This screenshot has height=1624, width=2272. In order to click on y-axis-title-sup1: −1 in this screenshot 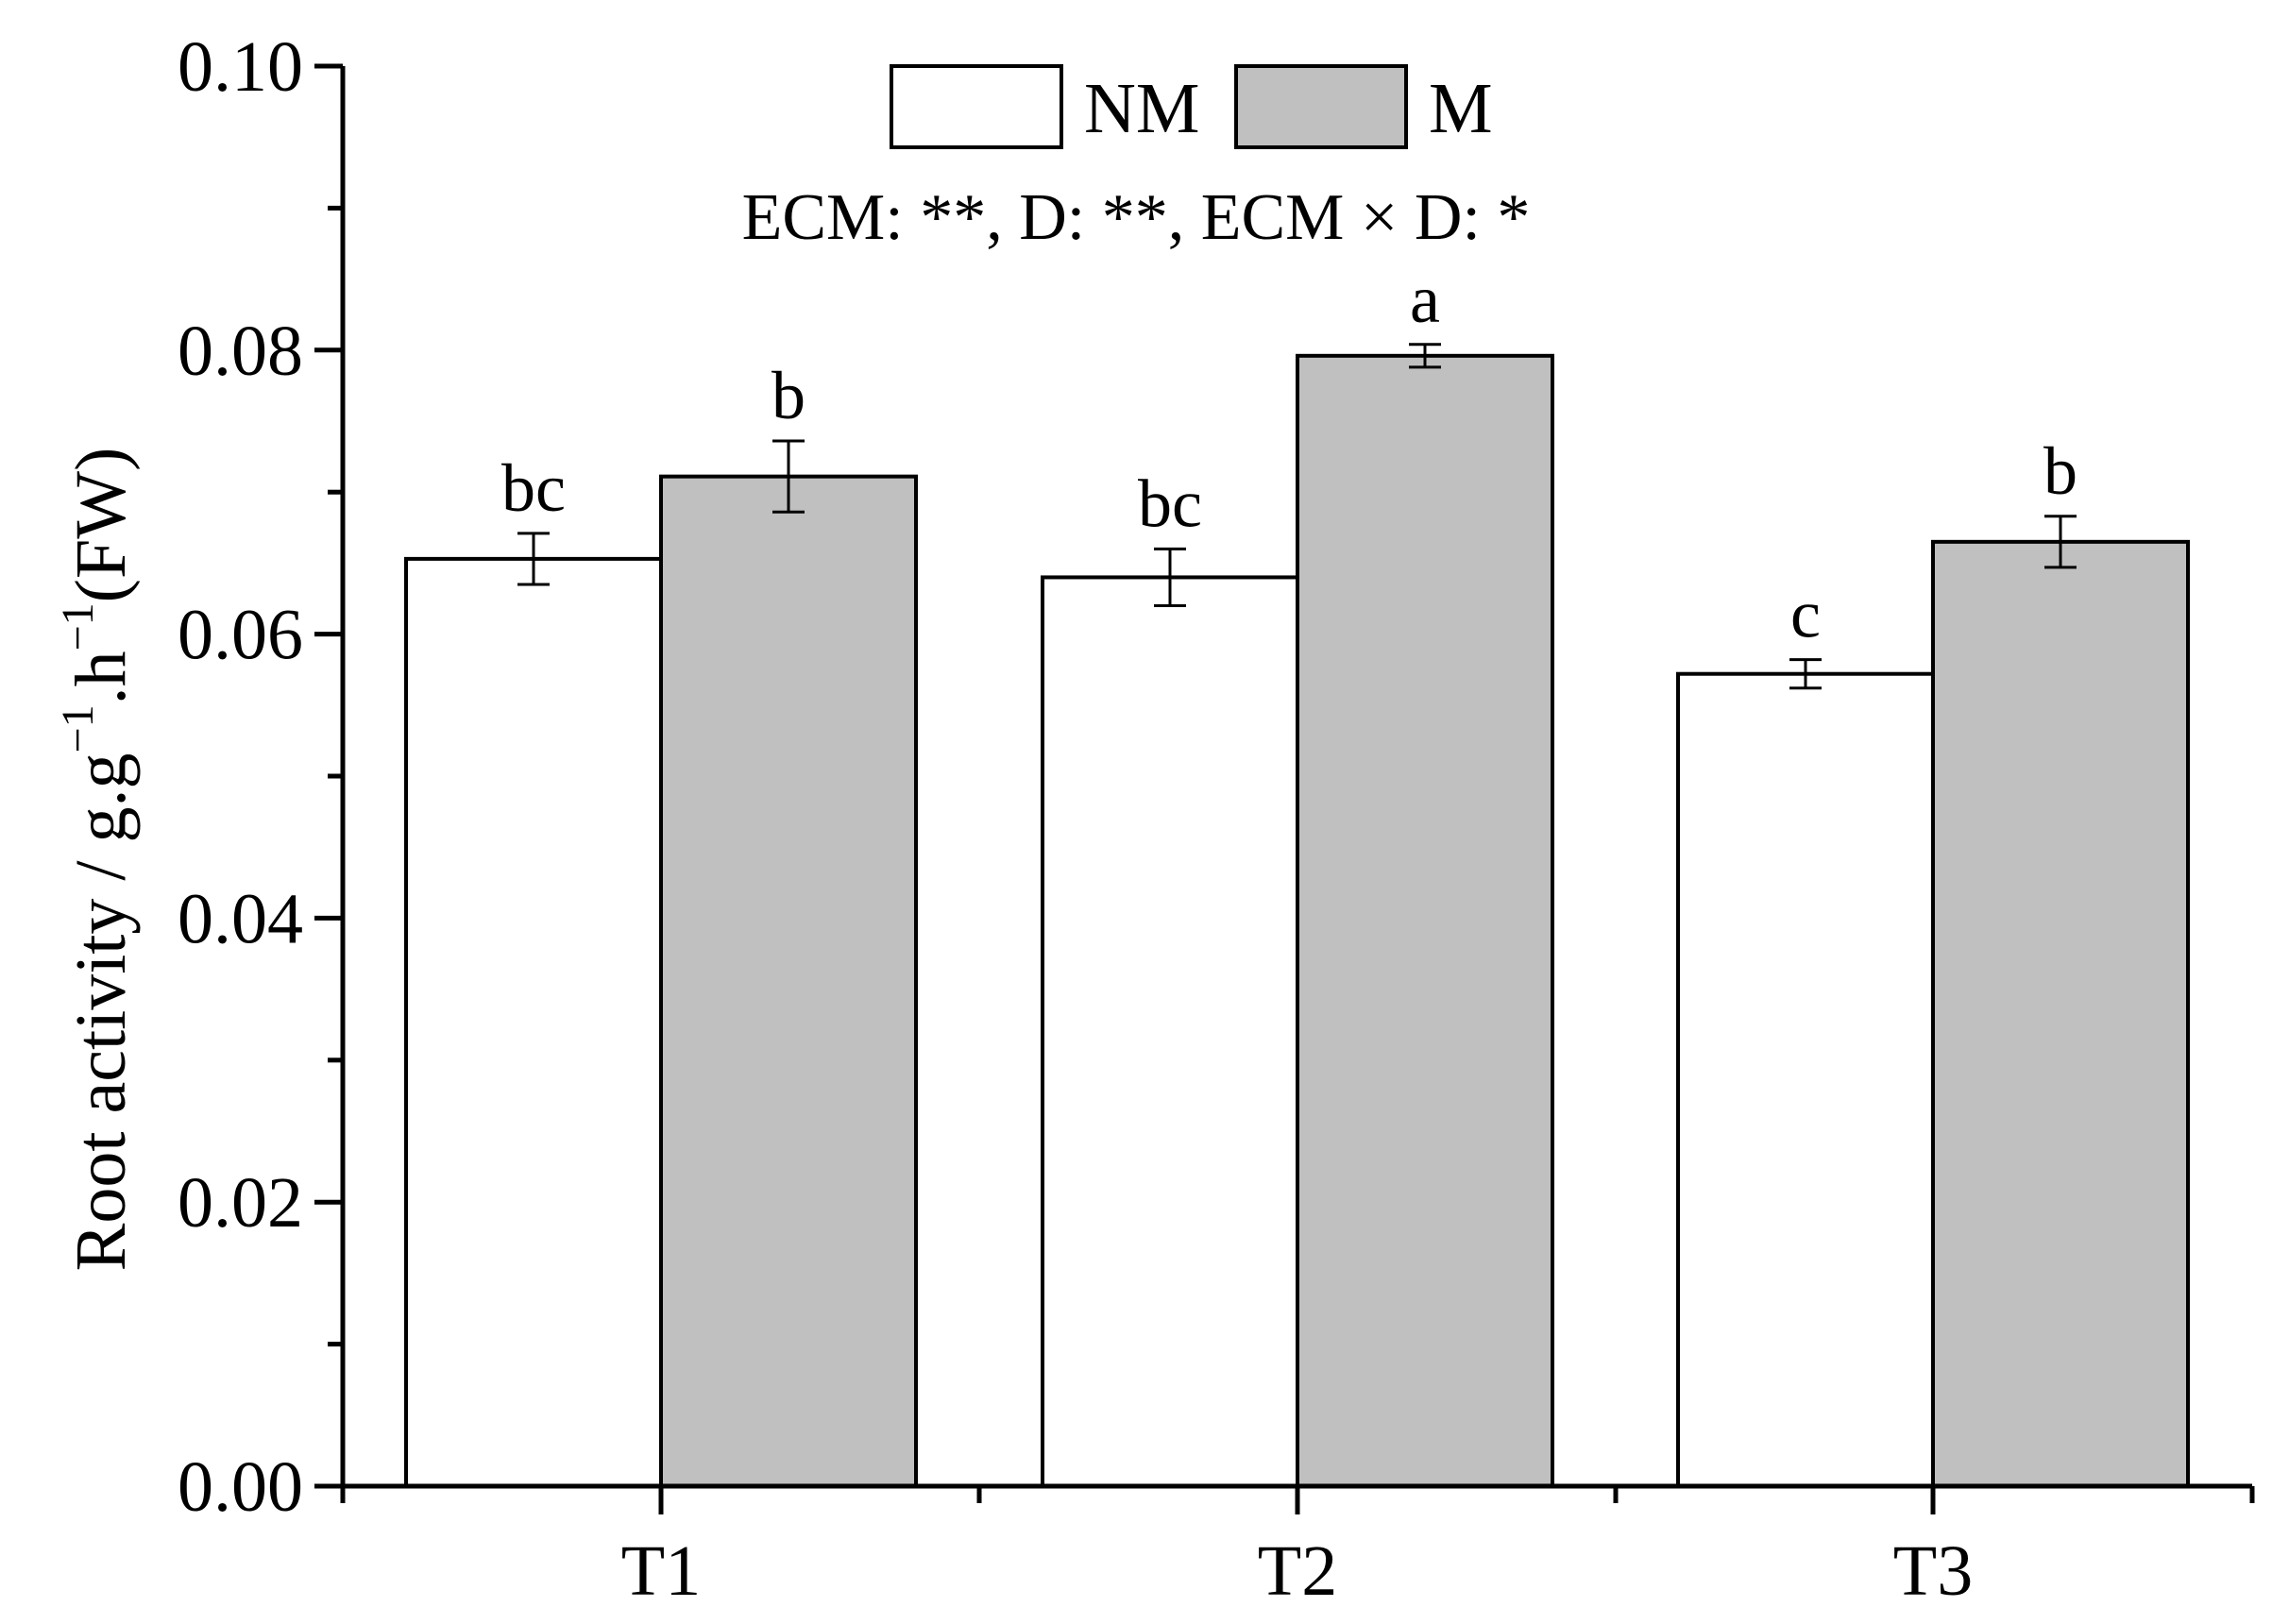, I will do `click(78, 728)`.